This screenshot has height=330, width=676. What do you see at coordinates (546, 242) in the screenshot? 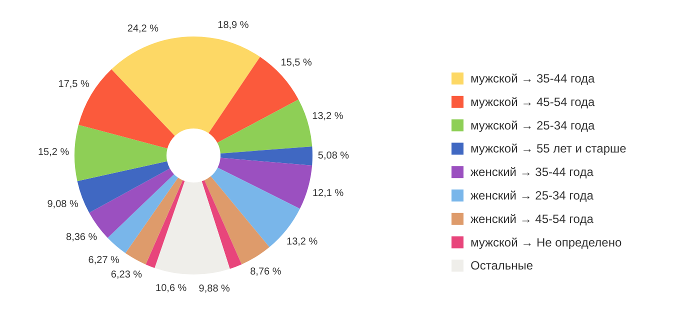
I see `legend-label: мужской → Не определено` at bounding box center [546, 242].